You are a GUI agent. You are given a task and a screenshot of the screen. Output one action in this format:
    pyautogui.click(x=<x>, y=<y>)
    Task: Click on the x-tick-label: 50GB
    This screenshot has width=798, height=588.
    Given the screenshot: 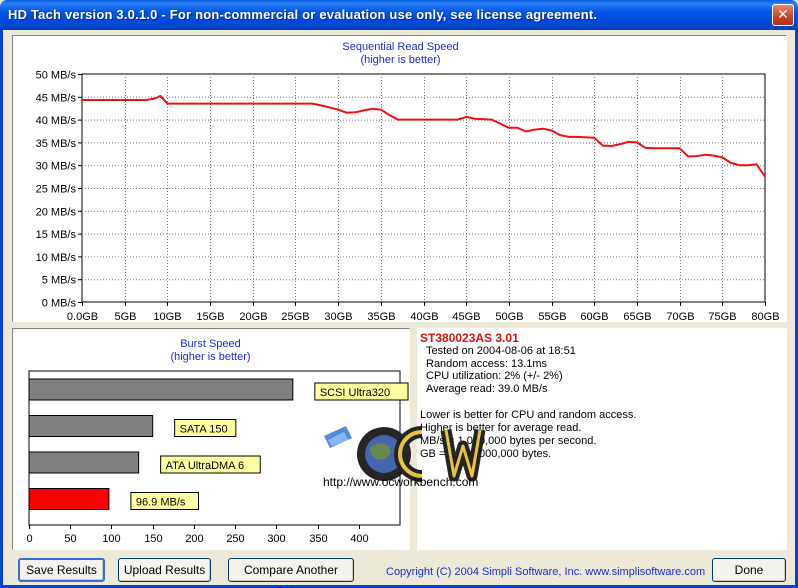 What is the action you would take?
    pyautogui.click(x=509, y=317)
    